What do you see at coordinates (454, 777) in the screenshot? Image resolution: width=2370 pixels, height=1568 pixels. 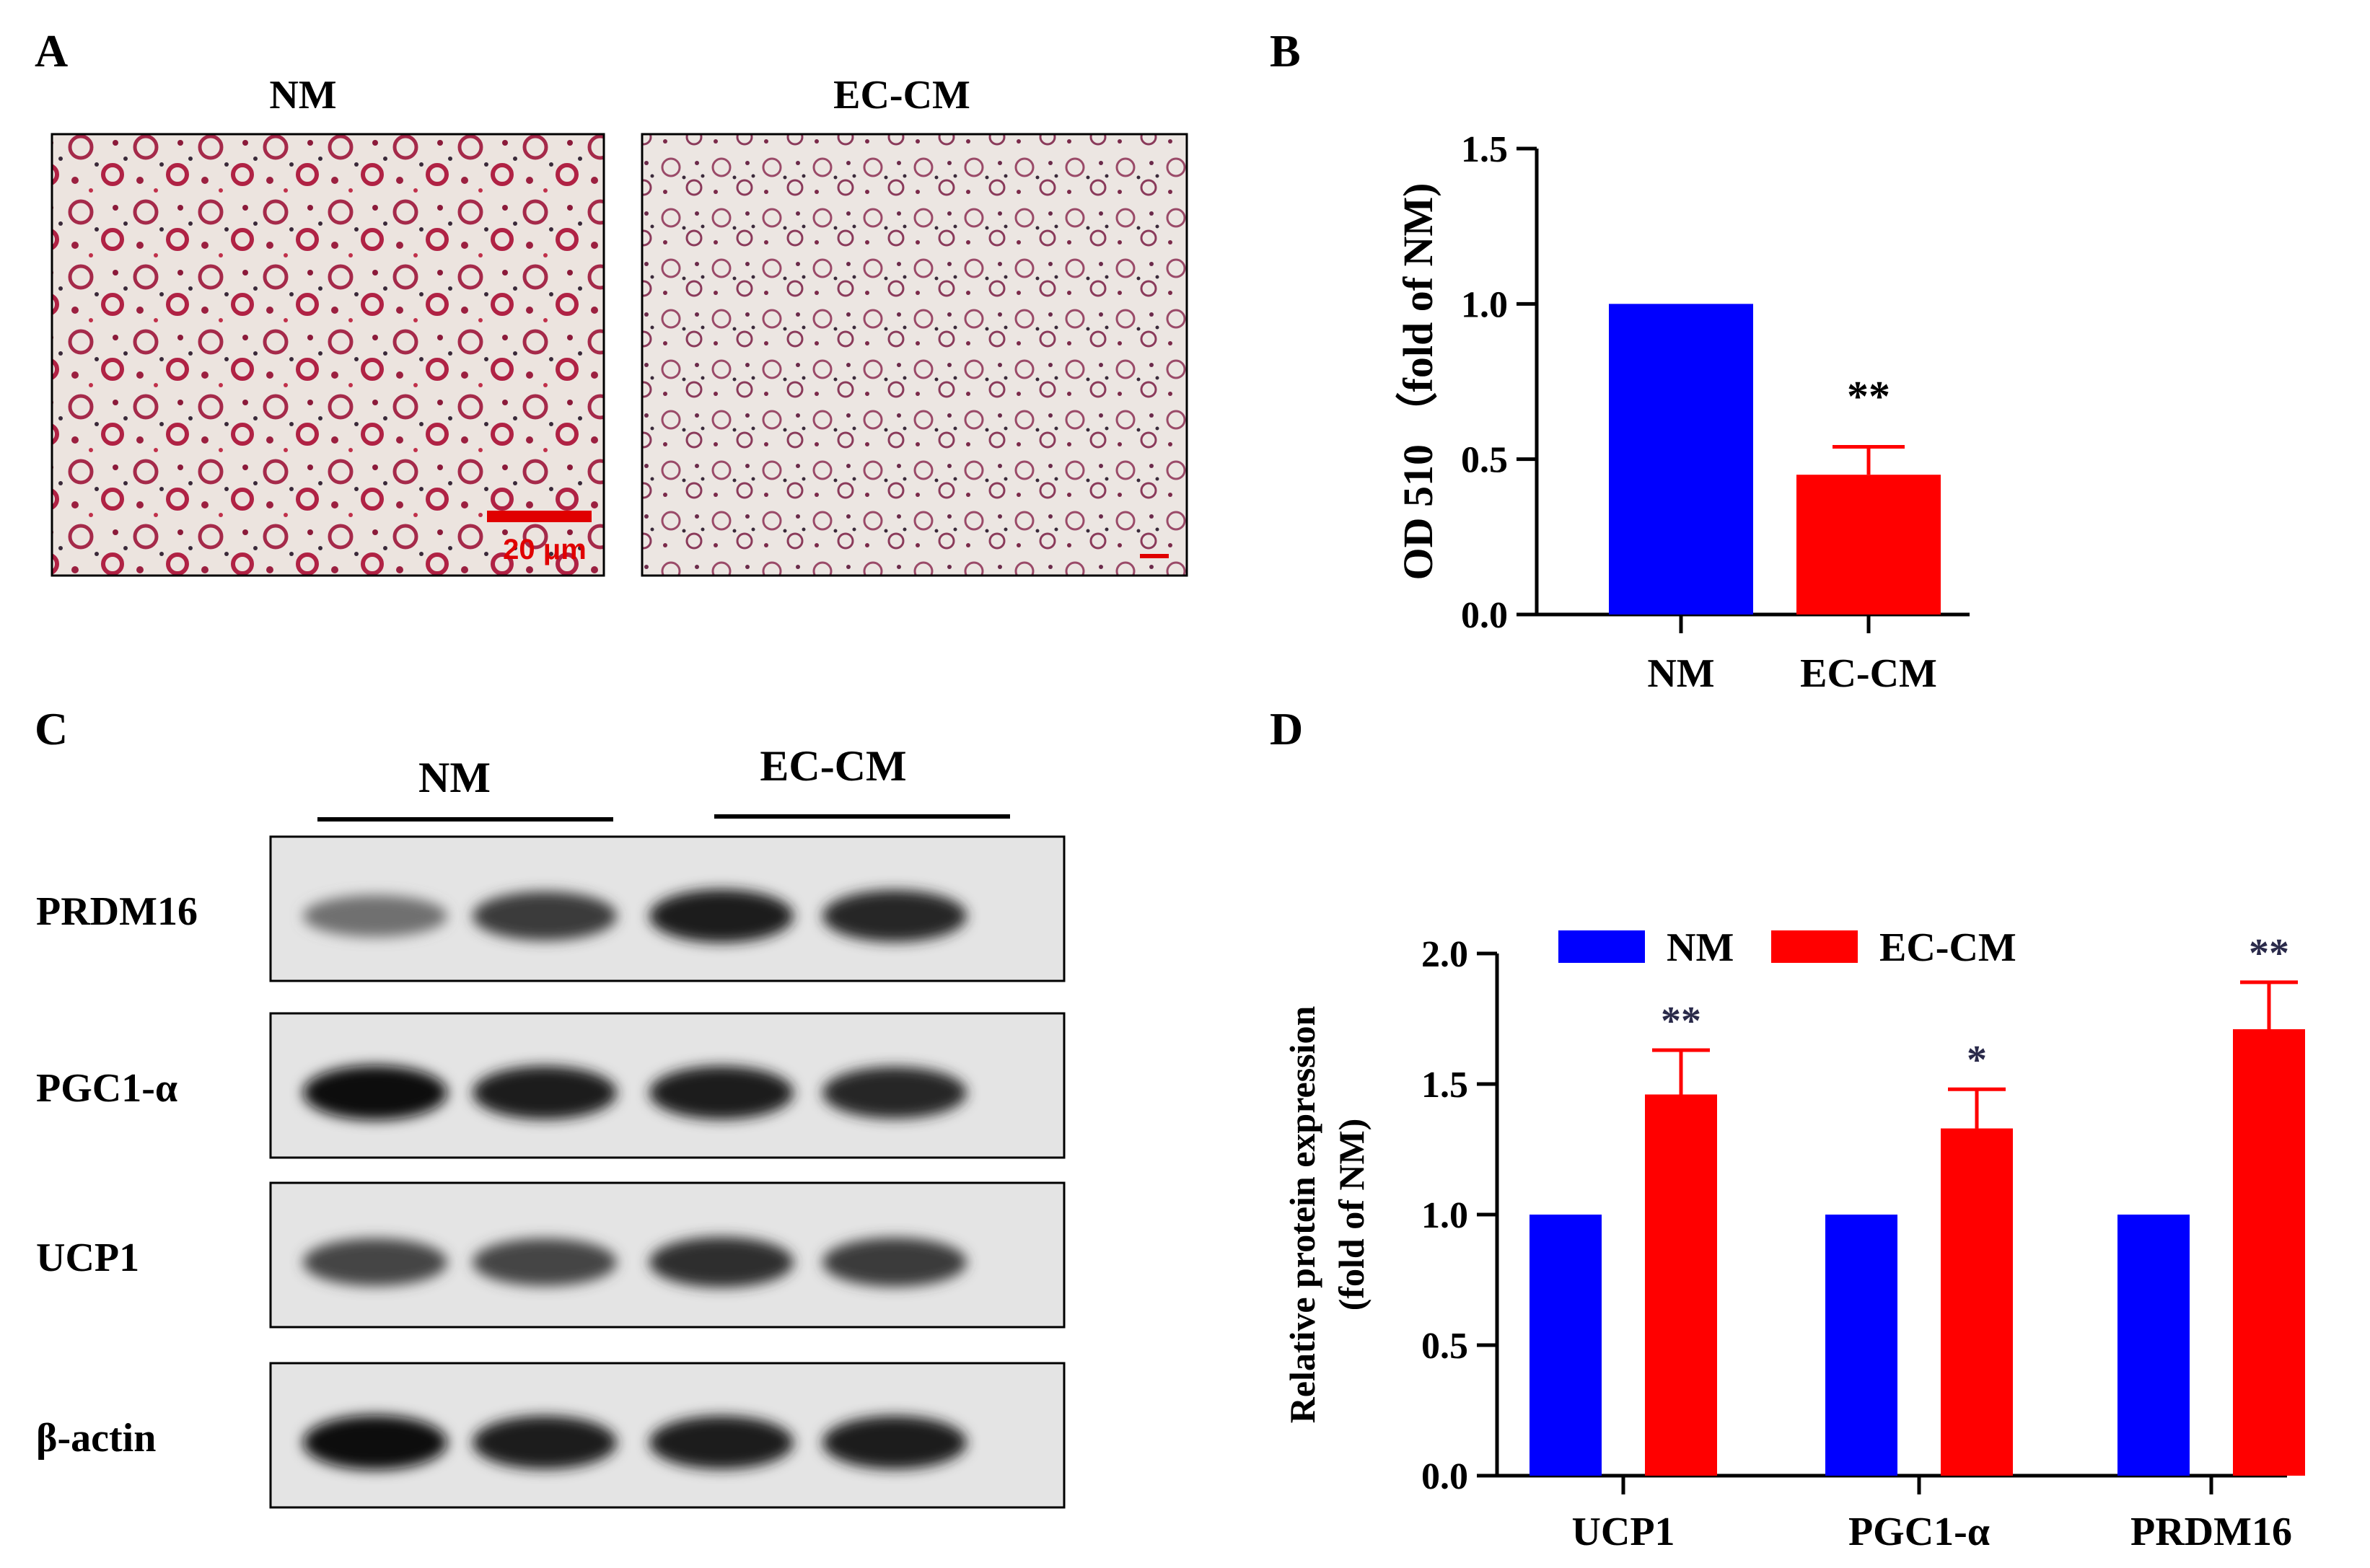 I see `group-label-nm: NM` at bounding box center [454, 777].